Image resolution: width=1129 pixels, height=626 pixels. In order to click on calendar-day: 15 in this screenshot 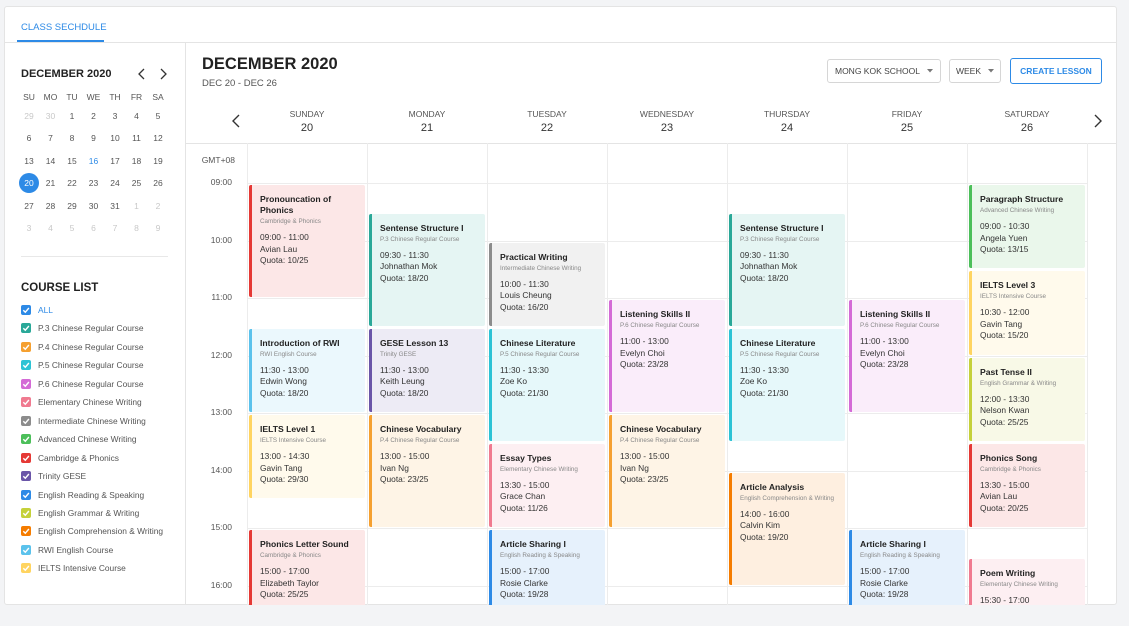, I will do `click(72, 160)`.